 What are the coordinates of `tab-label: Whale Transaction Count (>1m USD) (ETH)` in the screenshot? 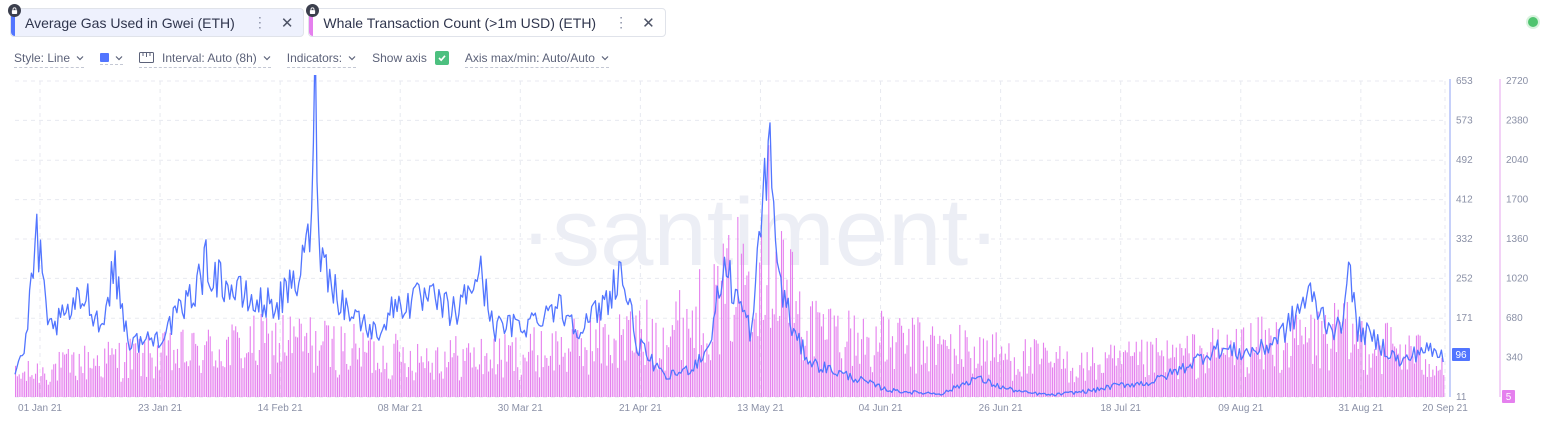 It's located at (460, 22).